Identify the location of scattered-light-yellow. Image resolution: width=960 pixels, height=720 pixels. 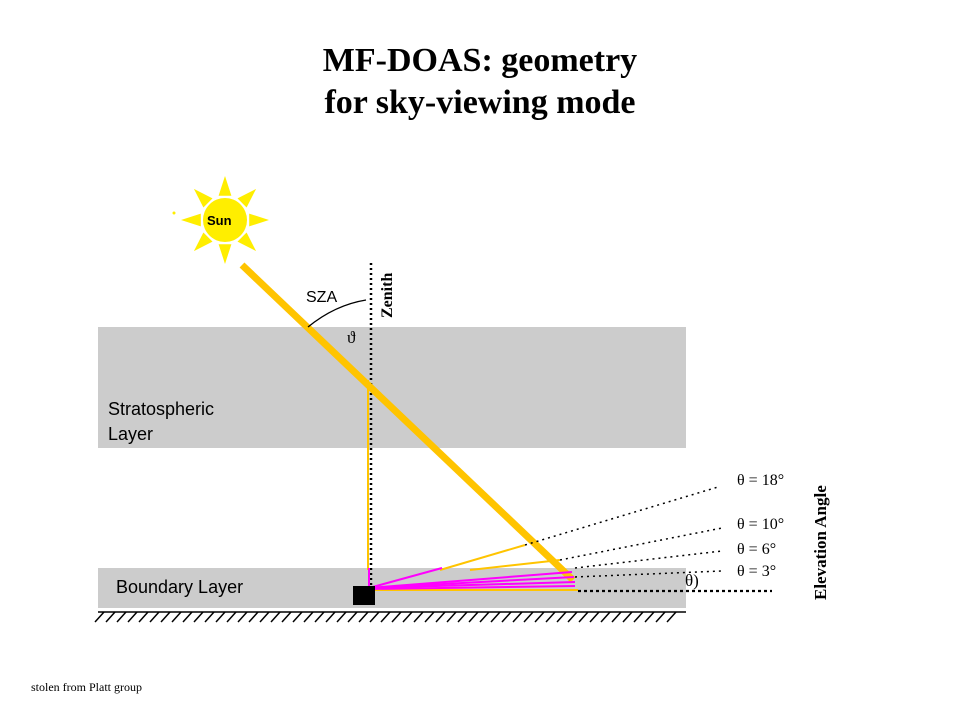
(475, 567).